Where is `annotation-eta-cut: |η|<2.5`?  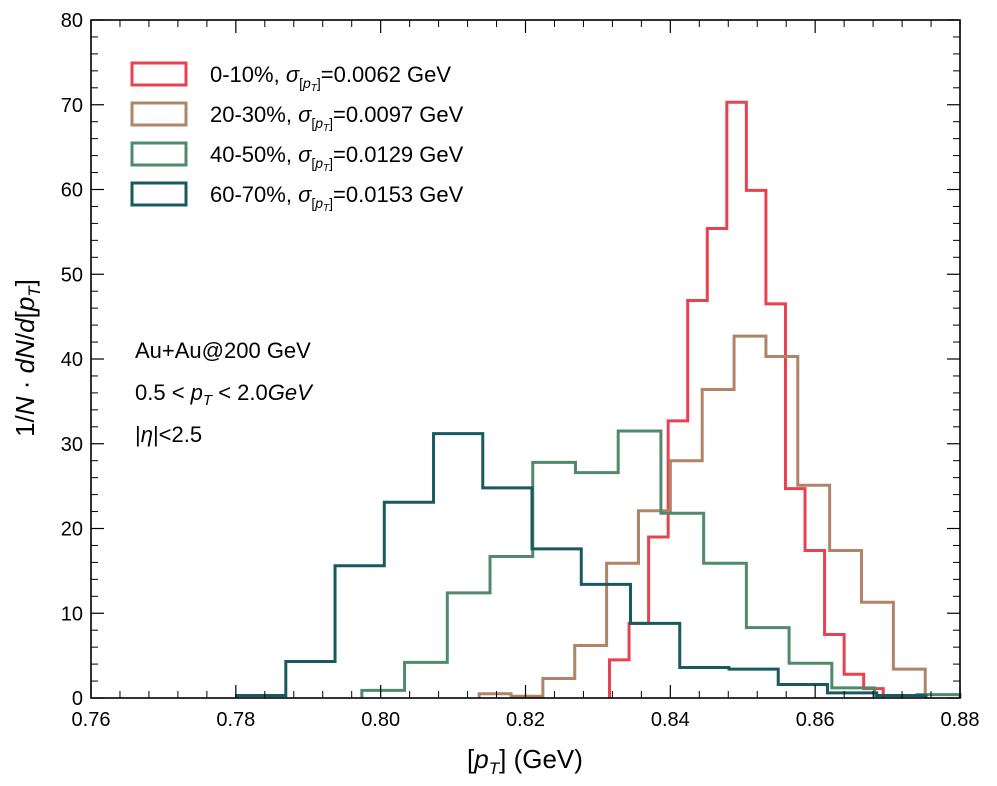
annotation-eta-cut: |η|<2.5 is located at coordinates (168, 434).